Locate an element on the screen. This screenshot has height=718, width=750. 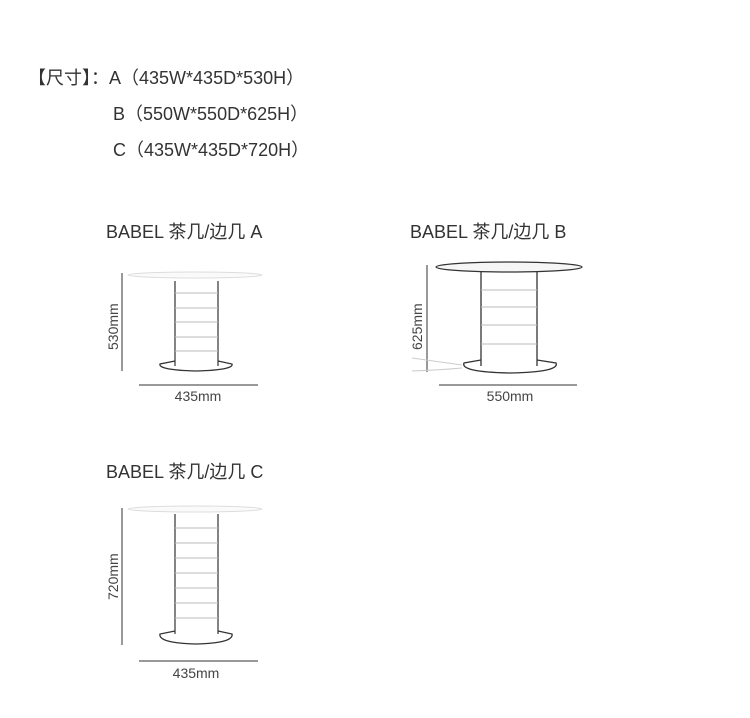
spec-line-a: 【尺寸】：A（435W*435D*530H） is located at coordinates (166, 78).